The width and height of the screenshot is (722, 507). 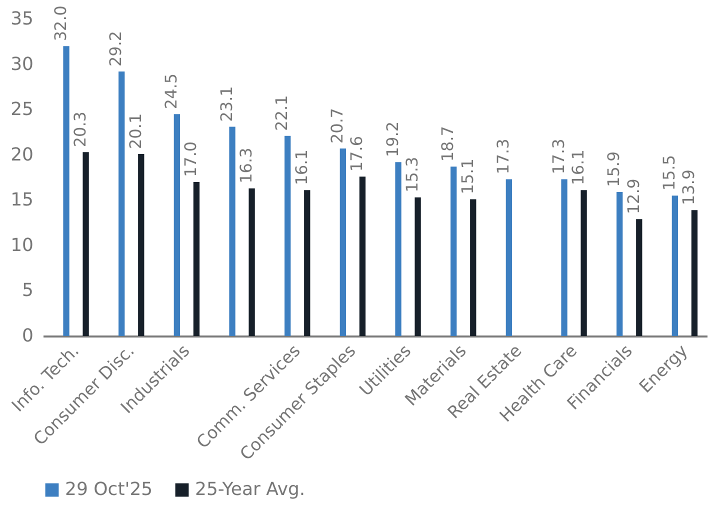 What do you see at coordinates (28, 291) in the screenshot?
I see `y-tick-label: 5` at bounding box center [28, 291].